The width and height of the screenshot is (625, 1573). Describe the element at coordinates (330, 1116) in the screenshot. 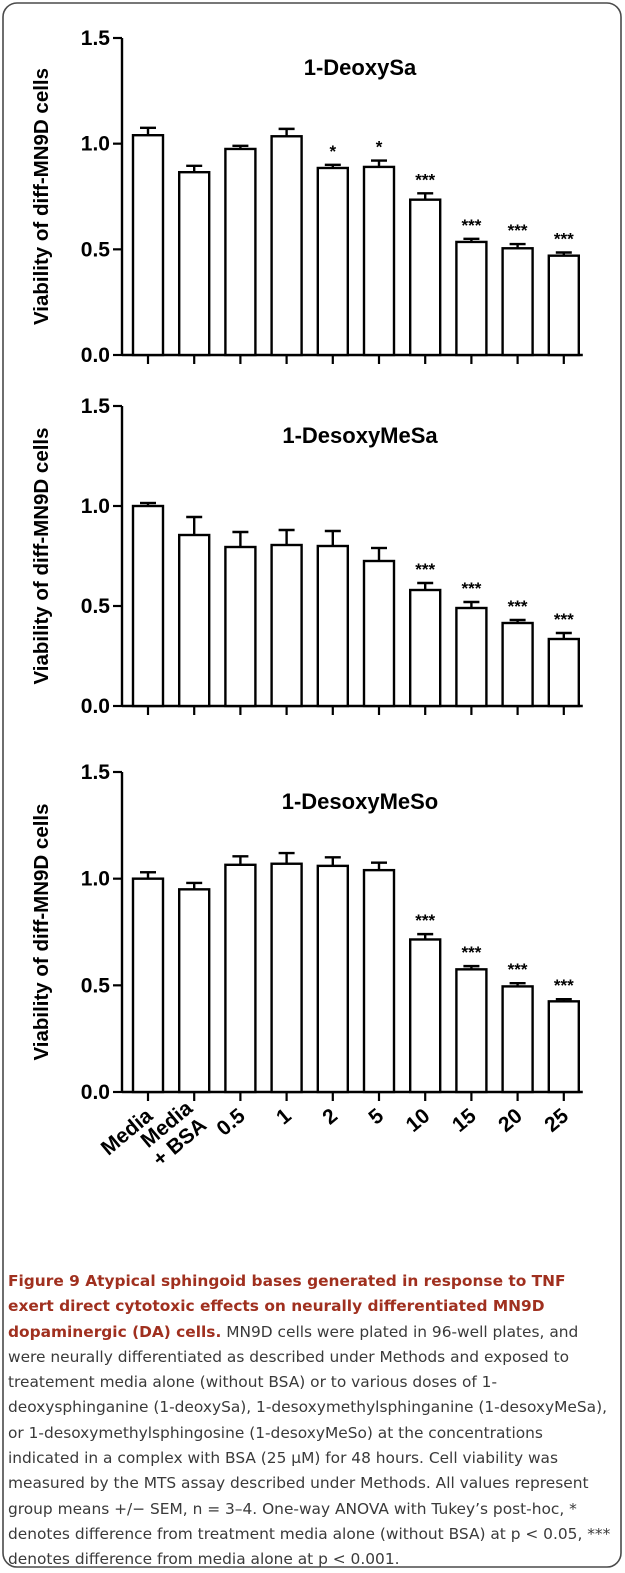

I see `x-tick-label: 2` at that location.